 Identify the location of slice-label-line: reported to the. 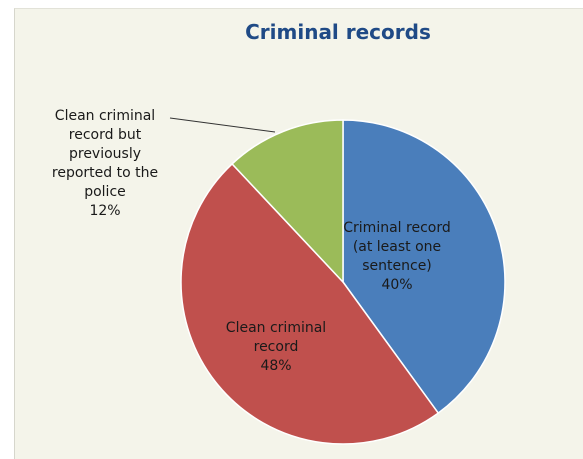
(105, 173).